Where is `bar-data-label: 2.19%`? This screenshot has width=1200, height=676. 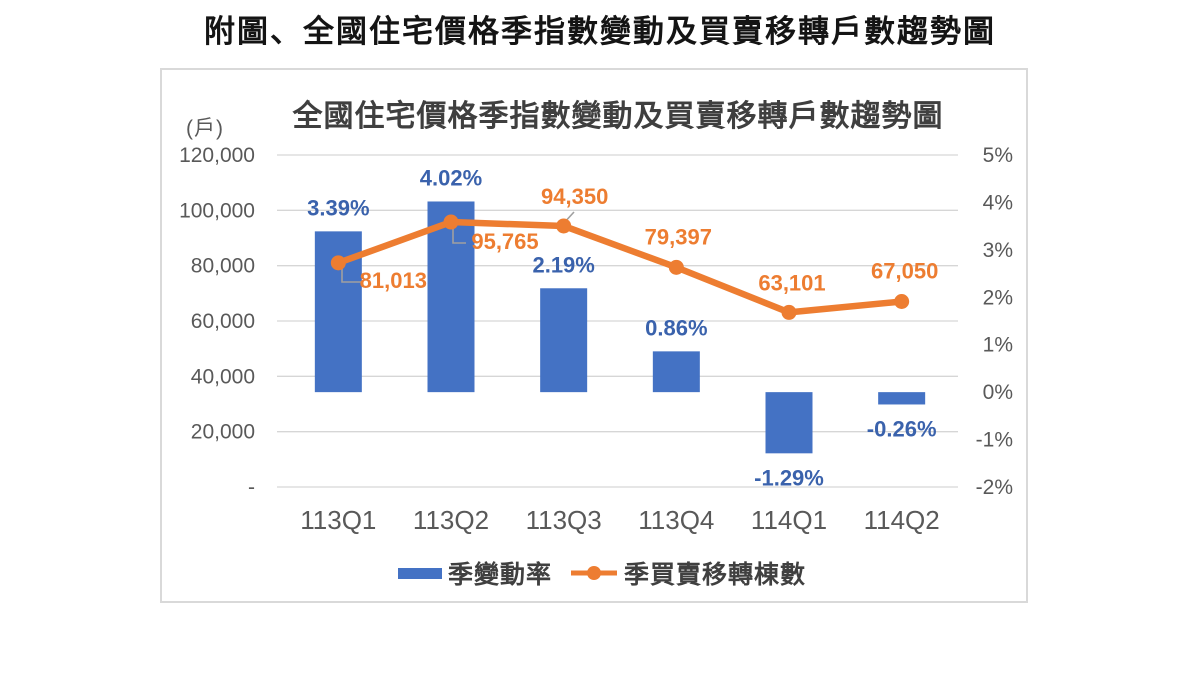
bar-data-label: 2.19% is located at coordinates (563, 264).